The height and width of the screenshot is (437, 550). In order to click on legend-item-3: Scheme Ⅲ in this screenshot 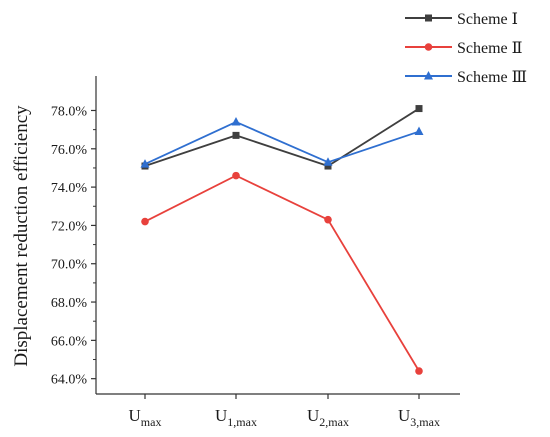, I will do `click(466, 77)`.